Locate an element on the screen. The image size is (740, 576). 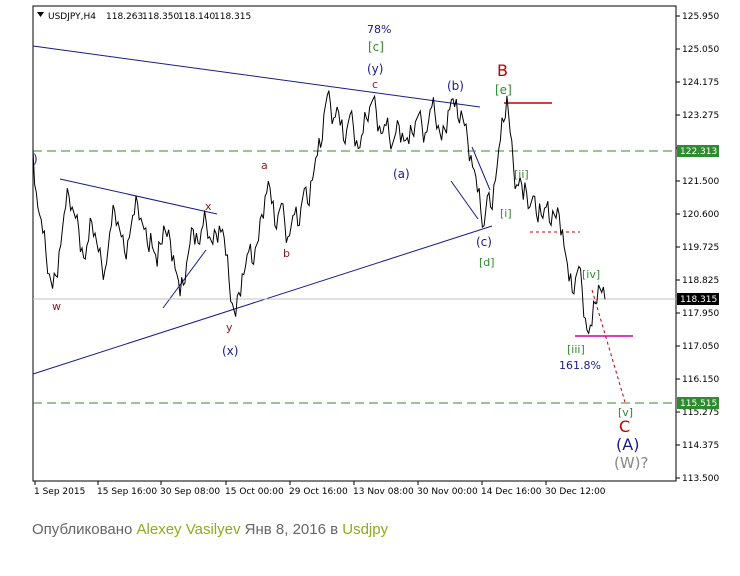
wave-label-161-8-percent: 161.8% is located at coordinates (580, 365).